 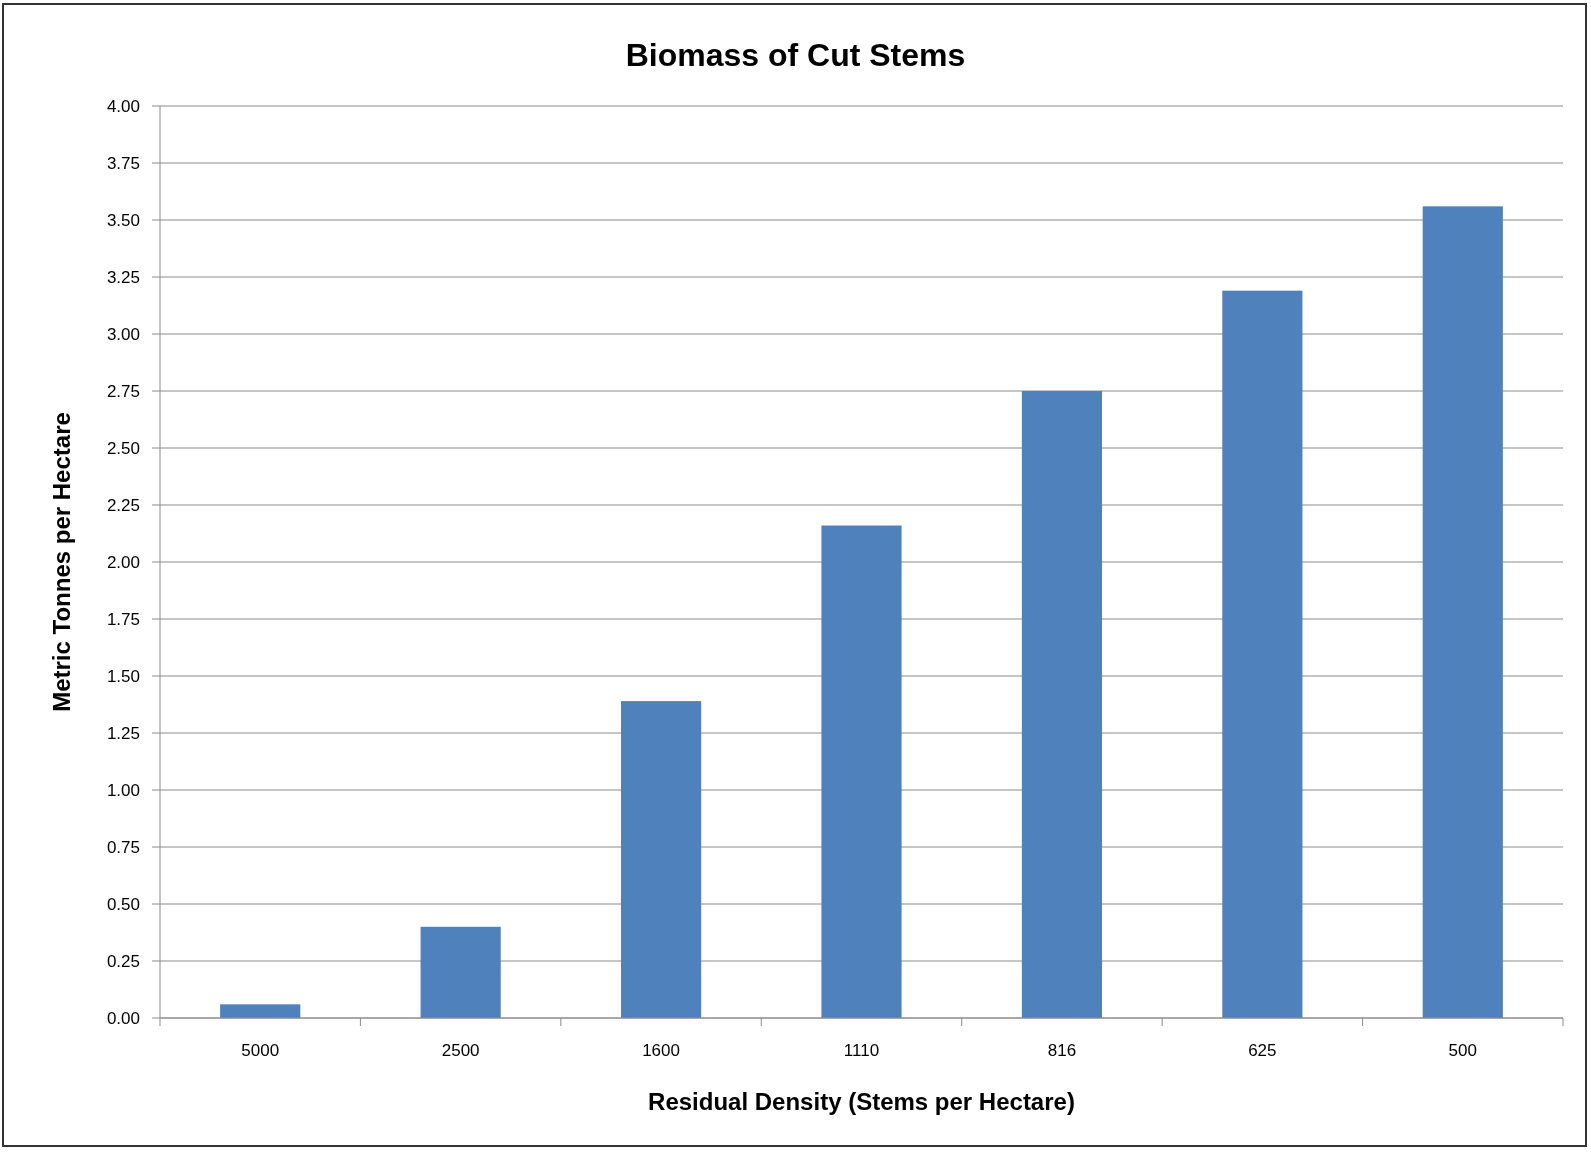 I want to click on x-tick-label: 1110, so click(x=861, y=1050).